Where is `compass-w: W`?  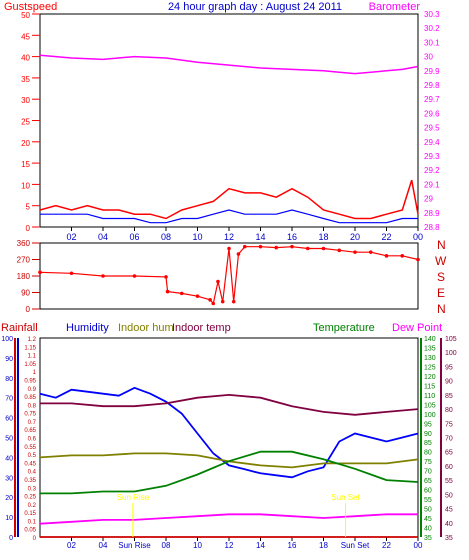 compass-w: W is located at coordinates (441, 261).